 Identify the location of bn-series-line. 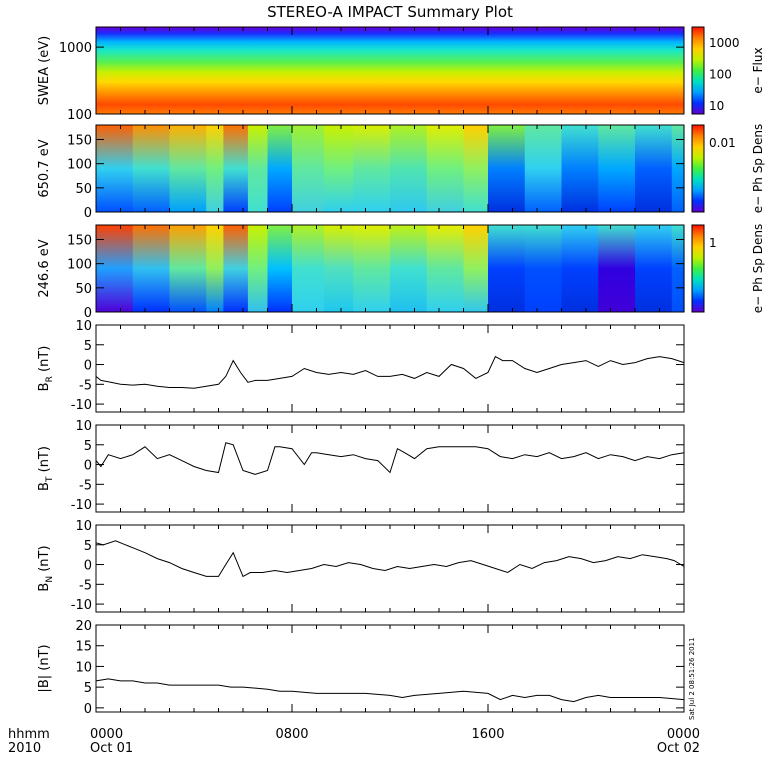
(390, 559).